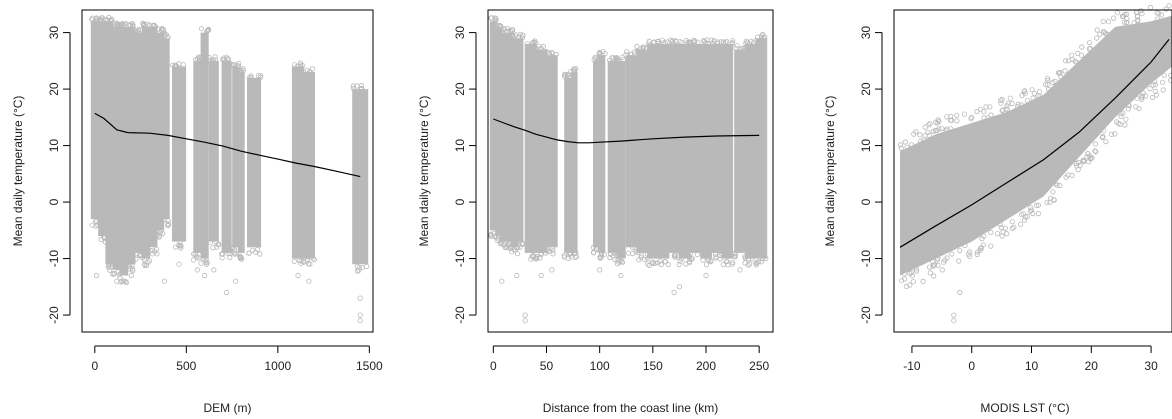 The height and width of the screenshot is (419, 1172). Describe the element at coordinates (18, 171) in the screenshot. I see `dem-y-axis-label: Mean daily temperature (°C)` at that location.